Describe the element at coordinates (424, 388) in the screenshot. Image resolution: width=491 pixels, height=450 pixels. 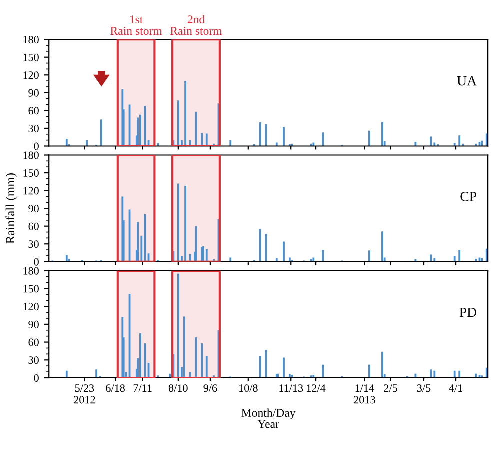
I see `x-tick-label: 3/5` at that location.